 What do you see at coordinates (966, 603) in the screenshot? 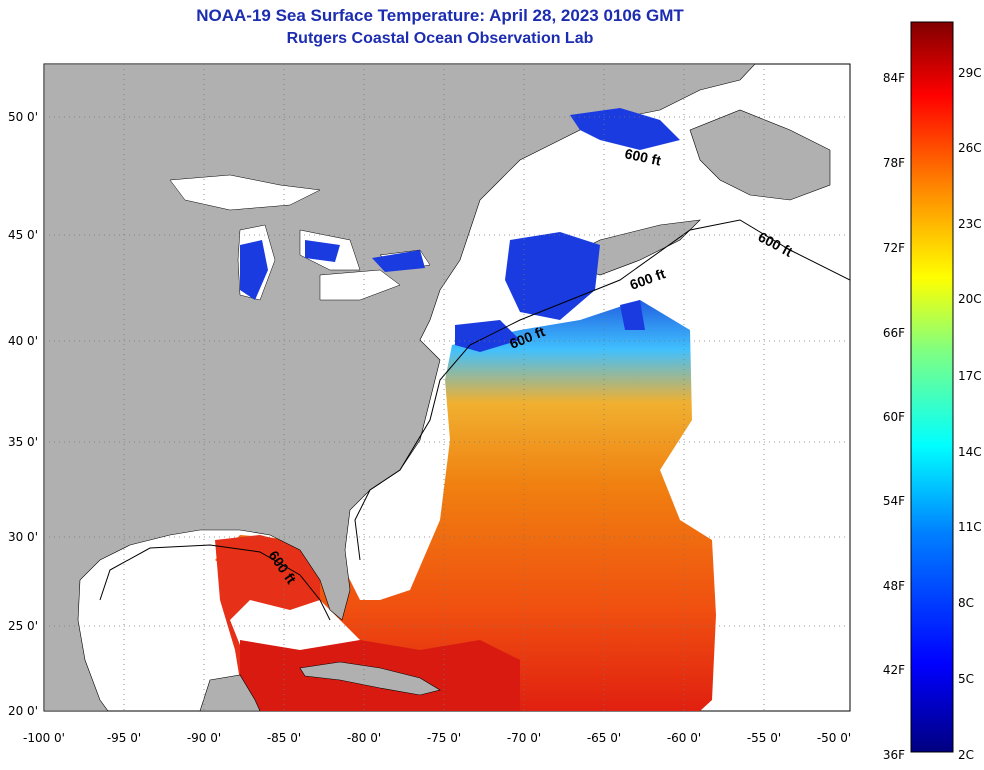
I see `colorbar-c-label: 8C` at bounding box center [966, 603].